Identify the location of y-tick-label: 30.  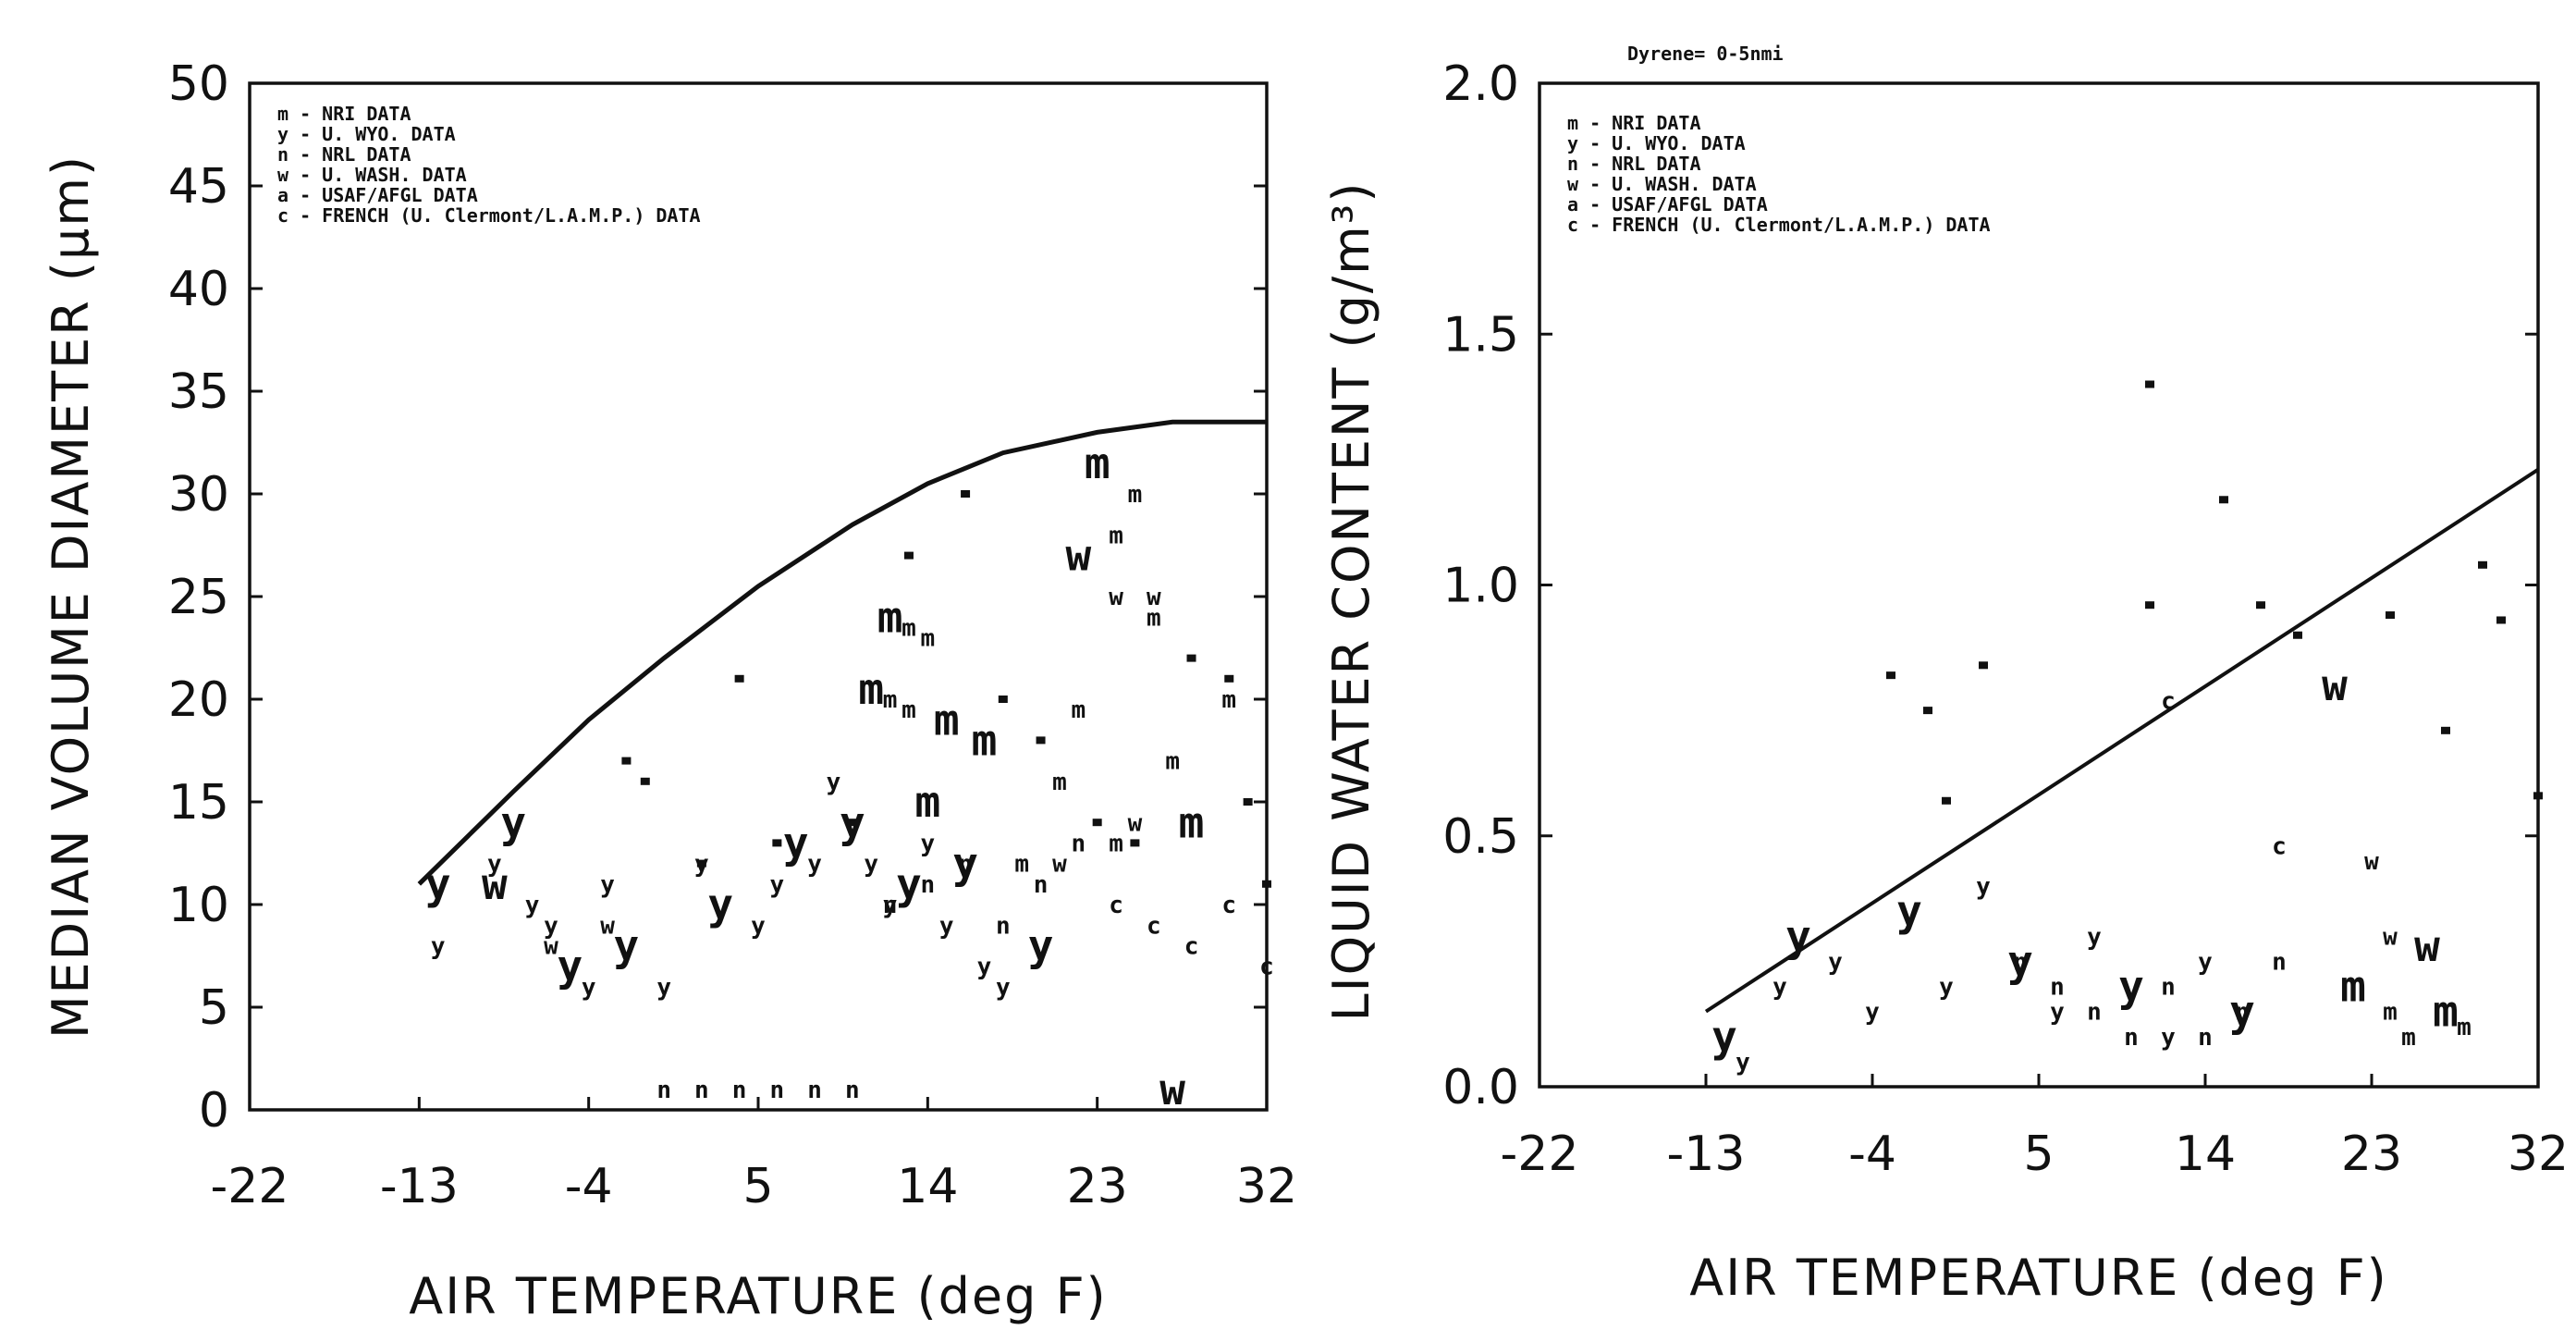
(198, 495).